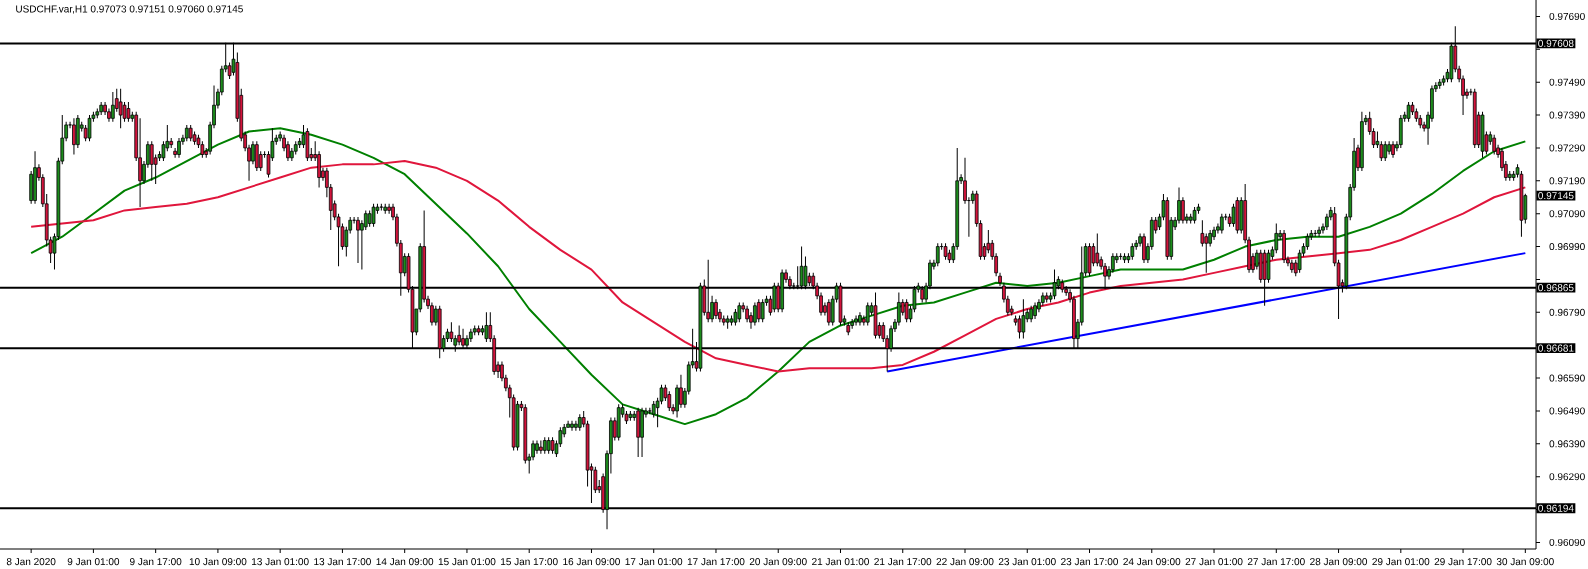 The image size is (1588, 569). I want to click on y-tick-label: 0.96290, so click(1567, 477).